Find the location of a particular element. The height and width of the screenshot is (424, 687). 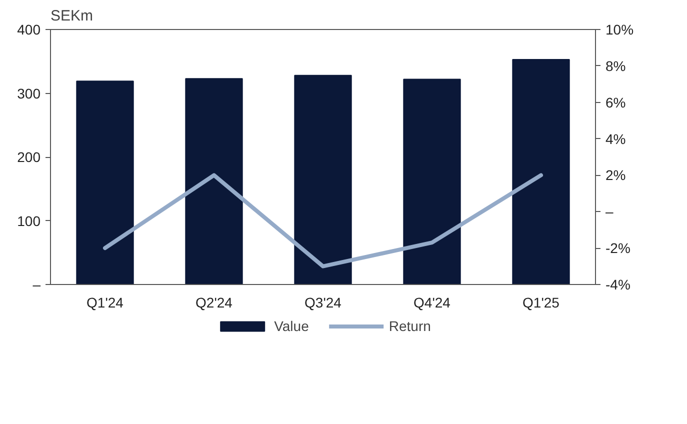

y-tick-label: 400 is located at coordinates (29, 30).